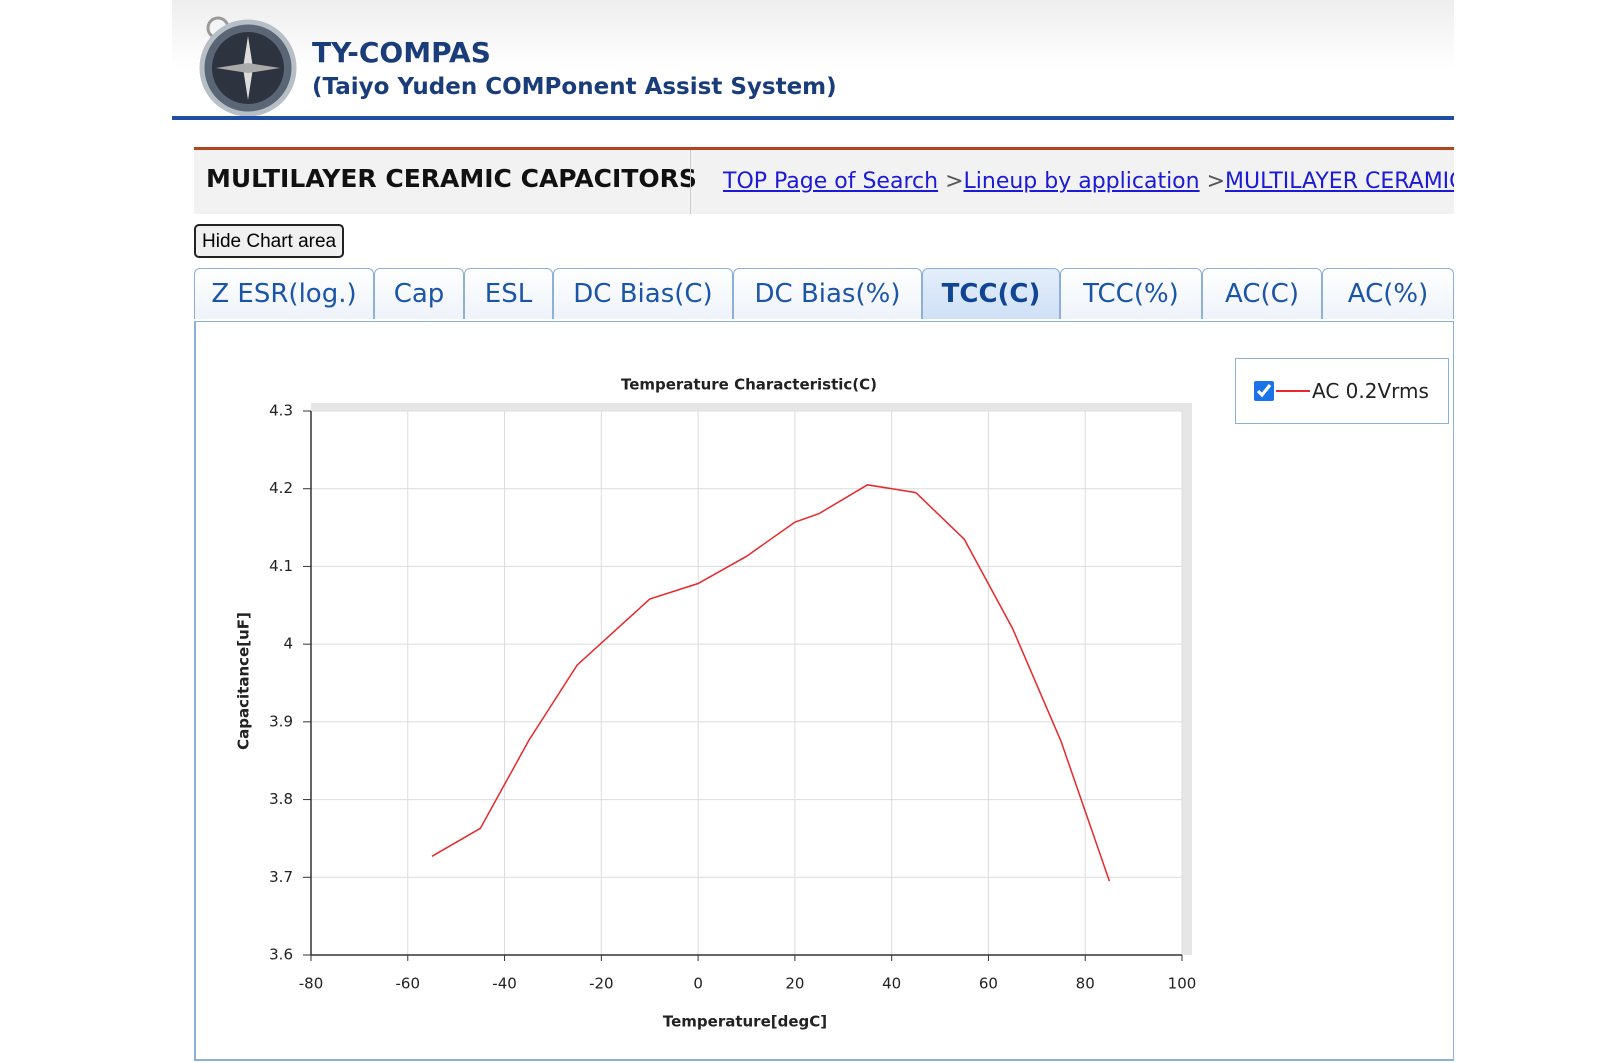 This screenshot has height=1063, width=1619. What do you see at coordinates (601, 984) in the screenshot?
I see `x-tick-label: -20` at bounding box center [601, 984].